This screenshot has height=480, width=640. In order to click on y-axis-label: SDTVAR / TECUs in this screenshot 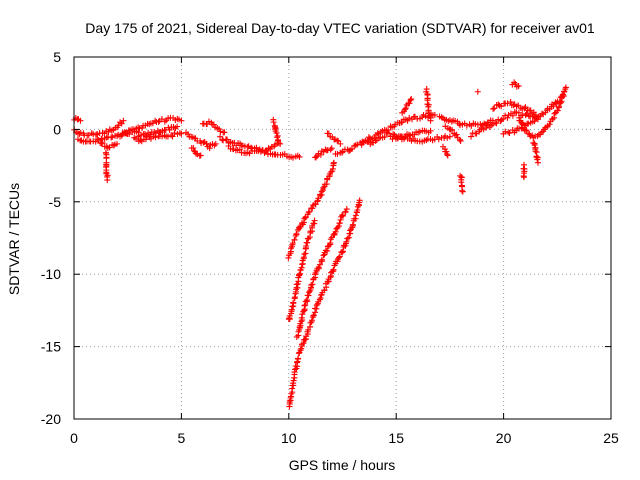, I will do `click(14, 239)`.